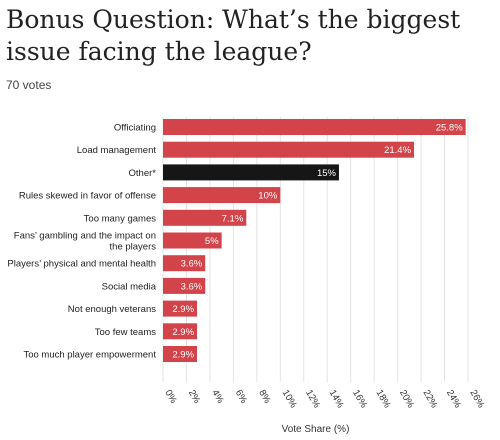  What do you see at coordinates (89, 355) in the screenshot?
I see `category-label: Too much player empowerment` at bounding box center [89, 355].